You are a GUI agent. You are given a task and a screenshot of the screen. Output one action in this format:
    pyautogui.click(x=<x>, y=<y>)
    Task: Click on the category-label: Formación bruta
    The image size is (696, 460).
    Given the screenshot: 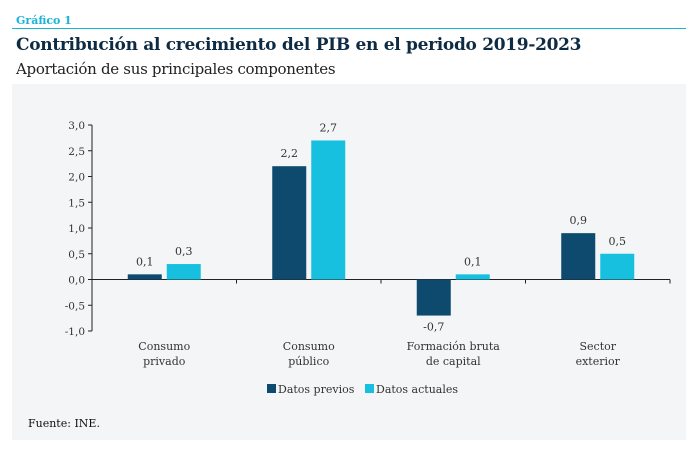 What is the action you would take?
    pyautogui.click(x=454, y=346)
    